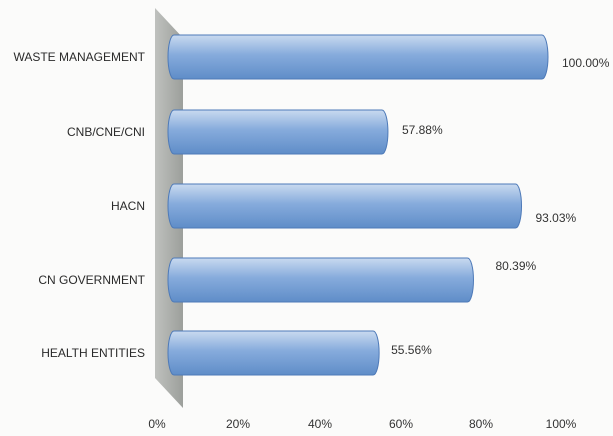 The image size is (613, 436). What do you see at coordinates (362, 424) in the screenshot?
I see `x-axis-ticks: 0% 20% 40% 60% 80% 100%` at bounding box center [362, 424].